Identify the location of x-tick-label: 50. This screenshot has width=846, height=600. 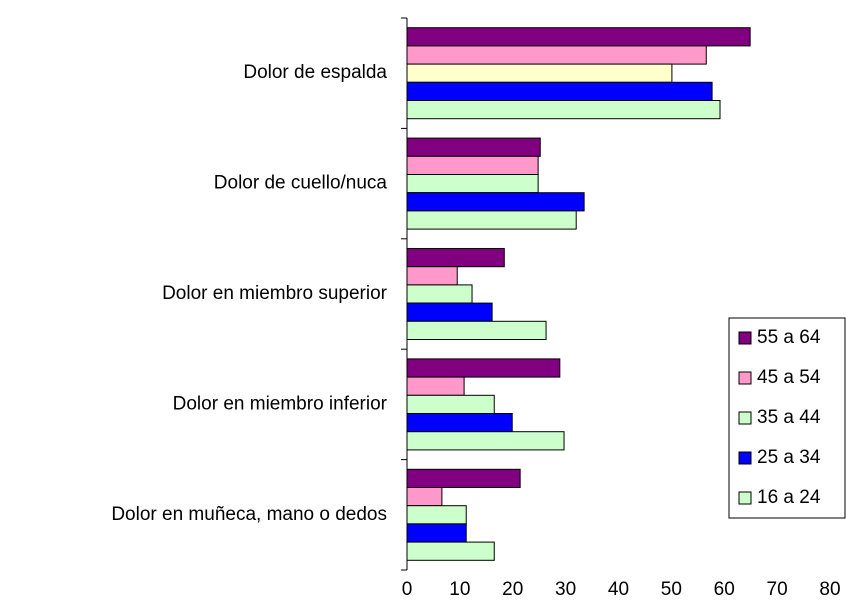
(671, 589).